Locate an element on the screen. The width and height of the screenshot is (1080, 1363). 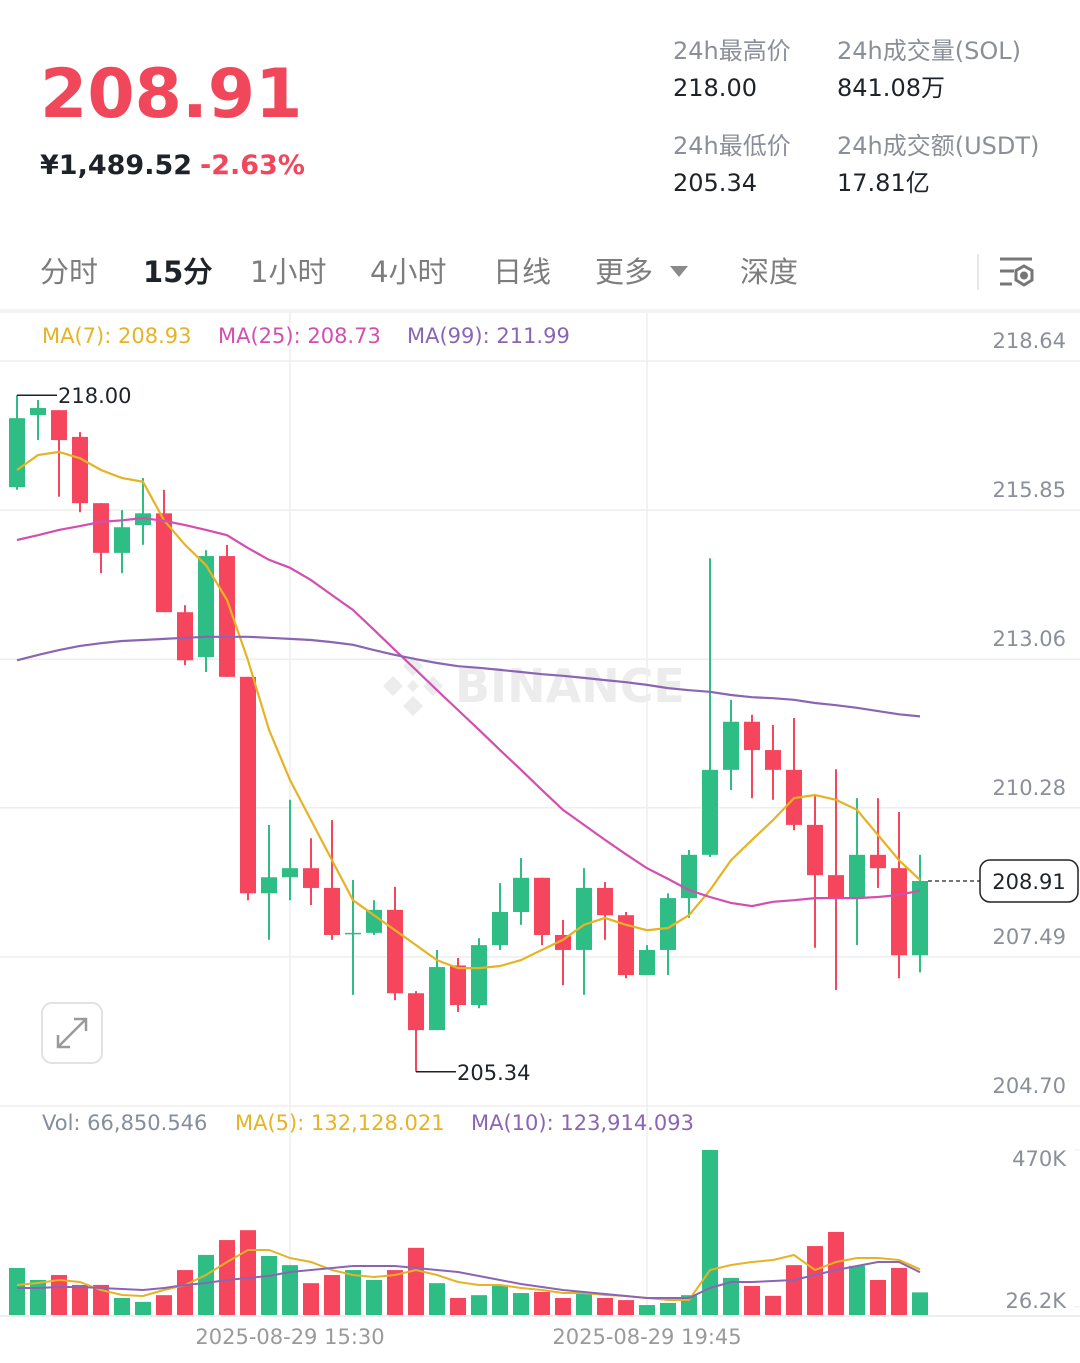
timeframe-tab: 1小时 is located at coordinates (288, 272).